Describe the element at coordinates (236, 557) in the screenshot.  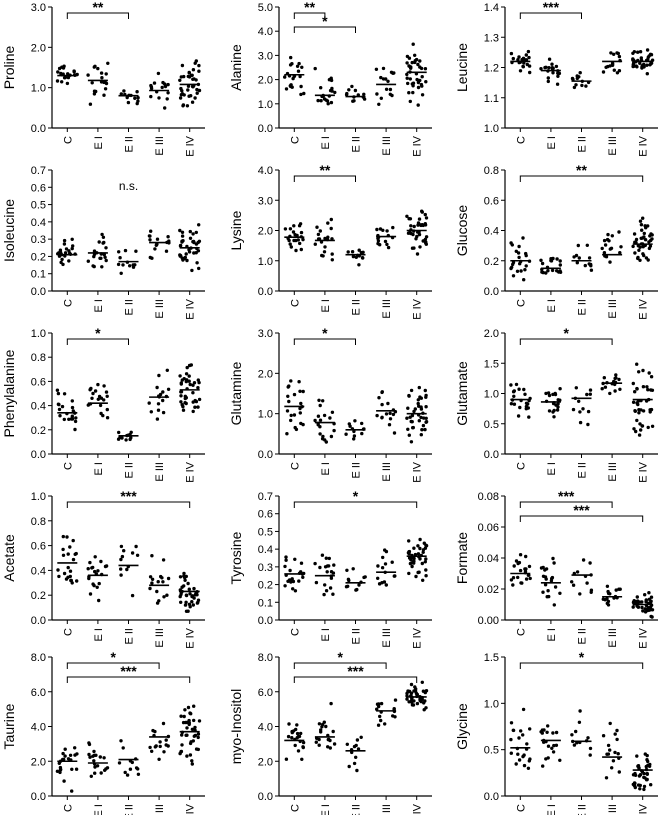
I see `y-axis-label: Tyrosine` at that location.